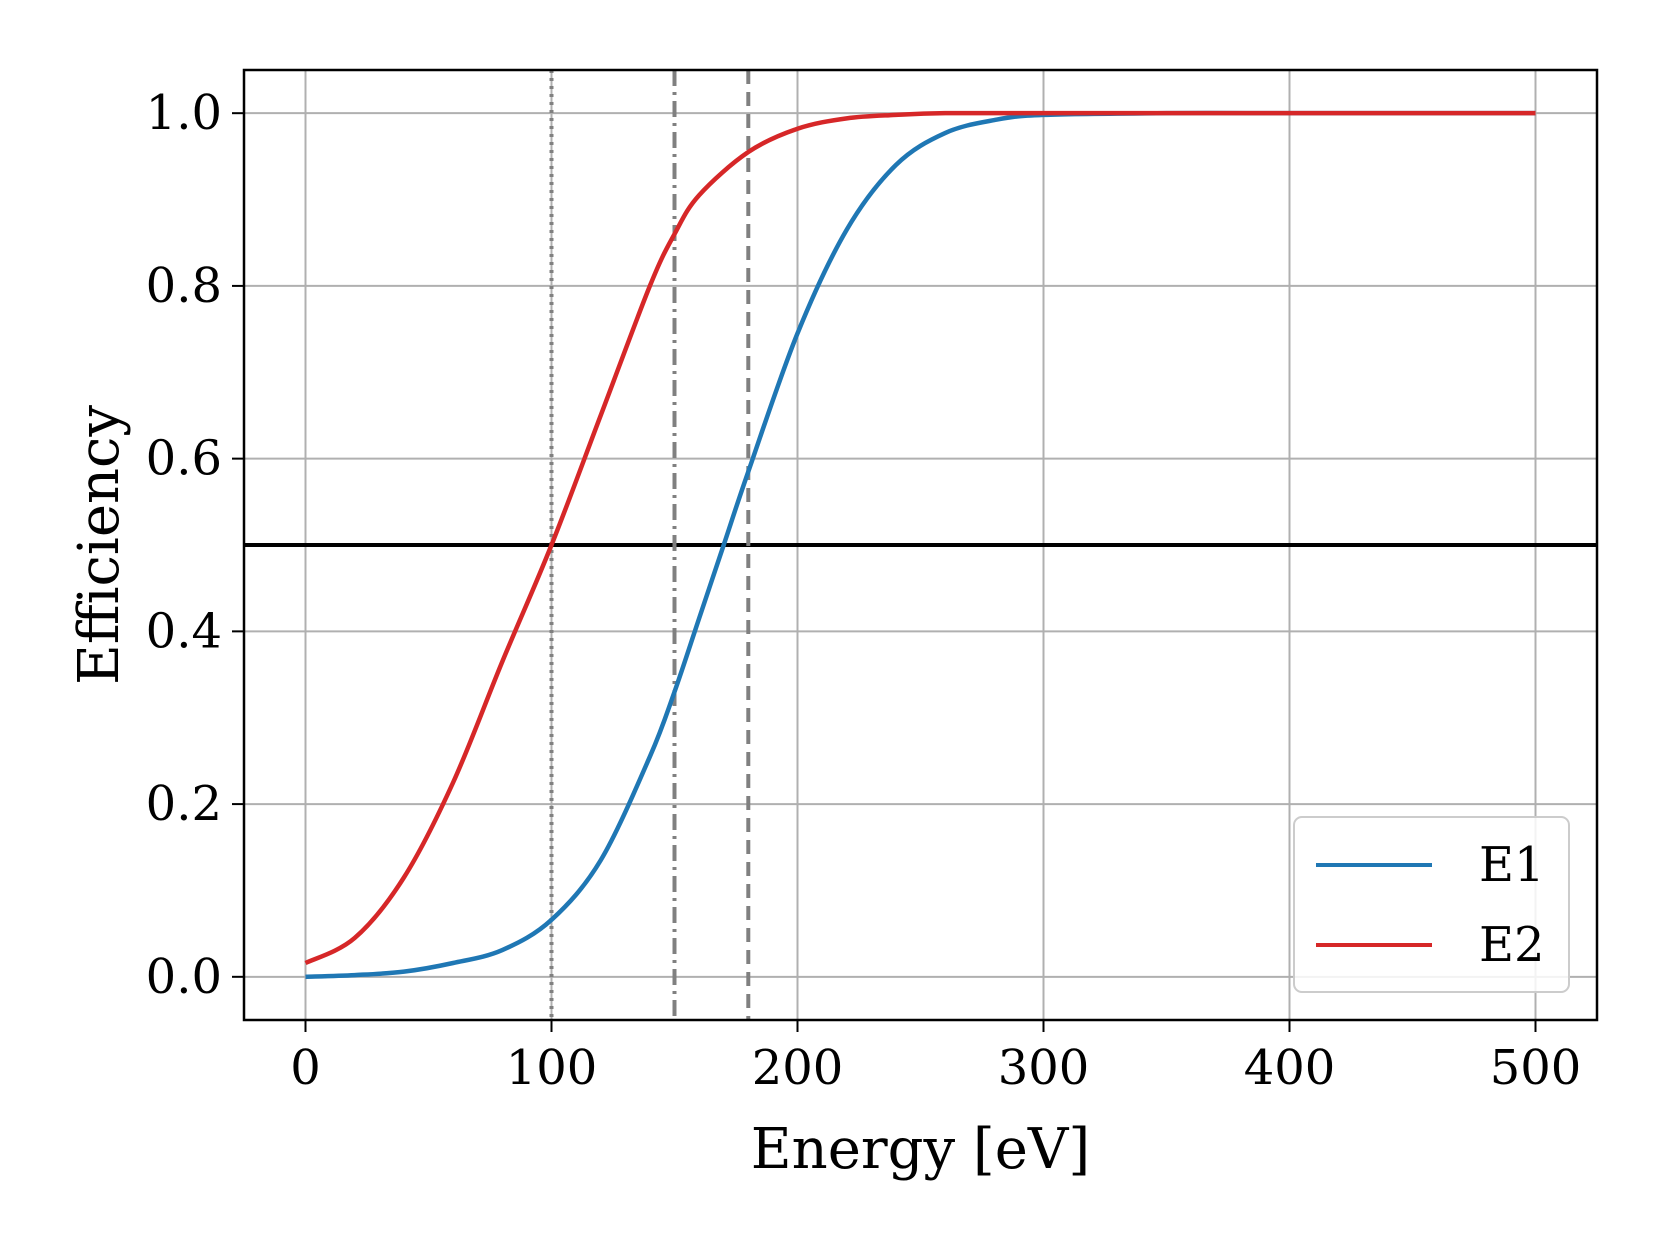  What do you see at coordinates (1512, 945) in the screenshot?
I see `legend-label-e2: E2` at bounding box center [1512, 945].